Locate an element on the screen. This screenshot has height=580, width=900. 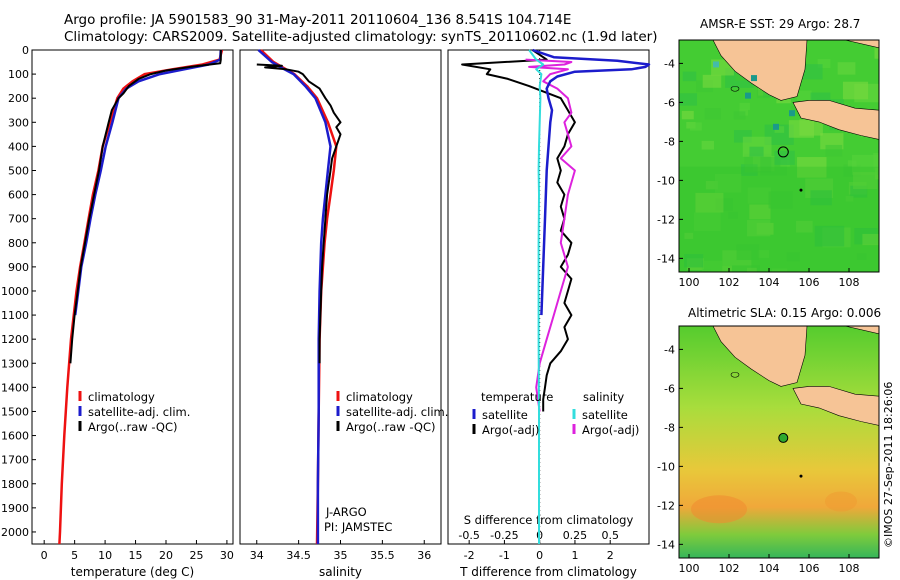
lat-tick-label: -10 is located at coordinates (666, 466).